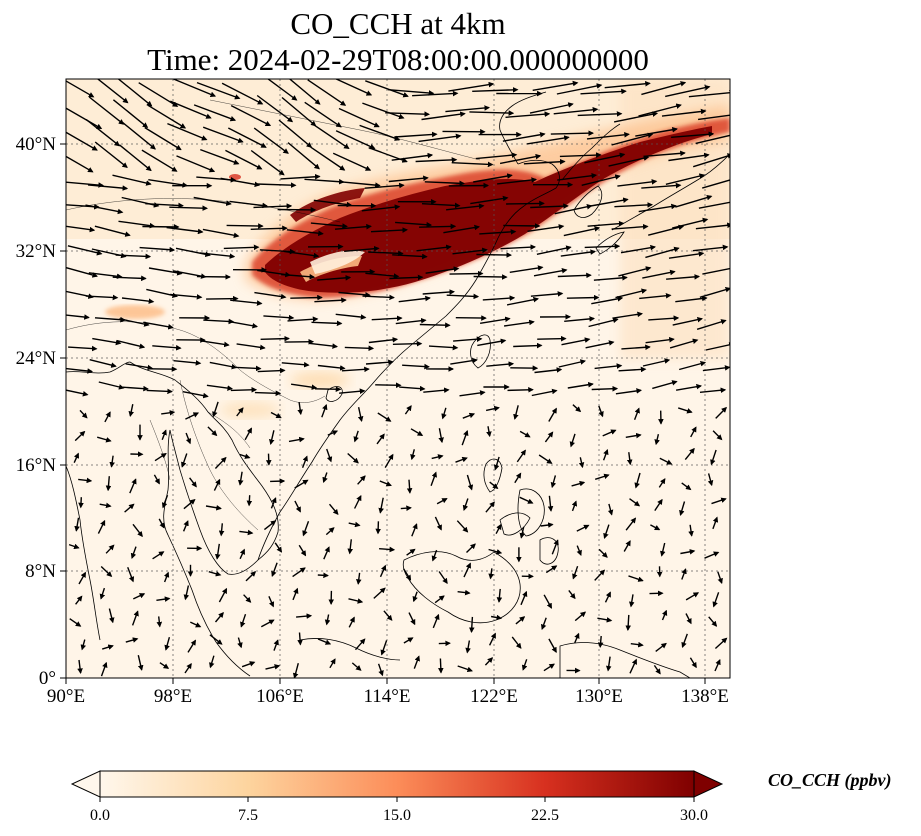  I want to click on x-tick-label: 122°E, so click(494, 696).